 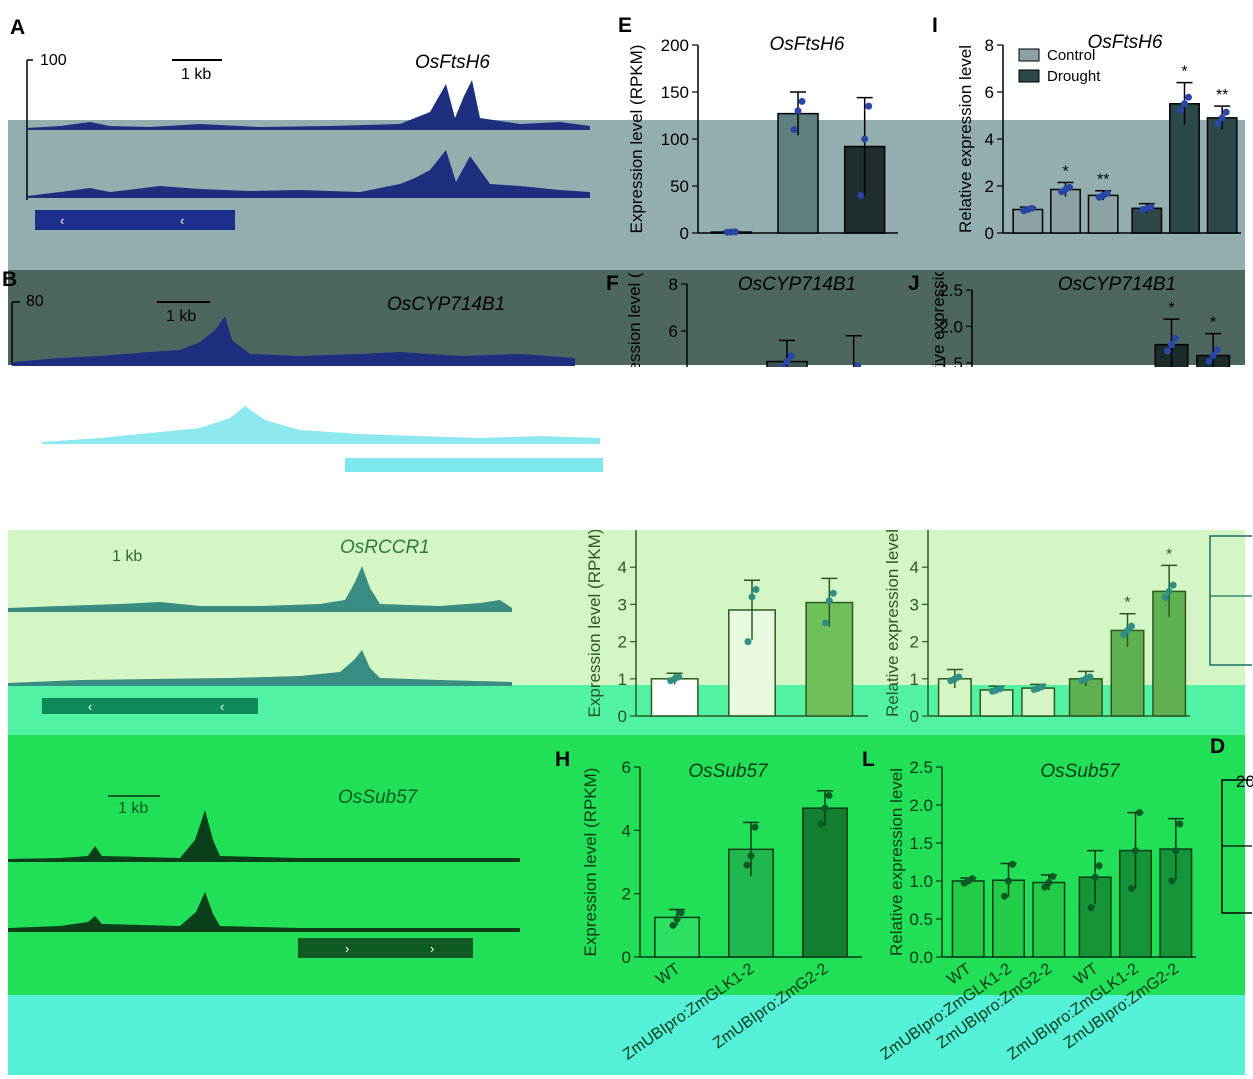 What do you see at coordinates (446, 304) in the screenshot?
I see `track-title-oscyp714b1: OsCYP714B1` at bounding box center [446, 304].